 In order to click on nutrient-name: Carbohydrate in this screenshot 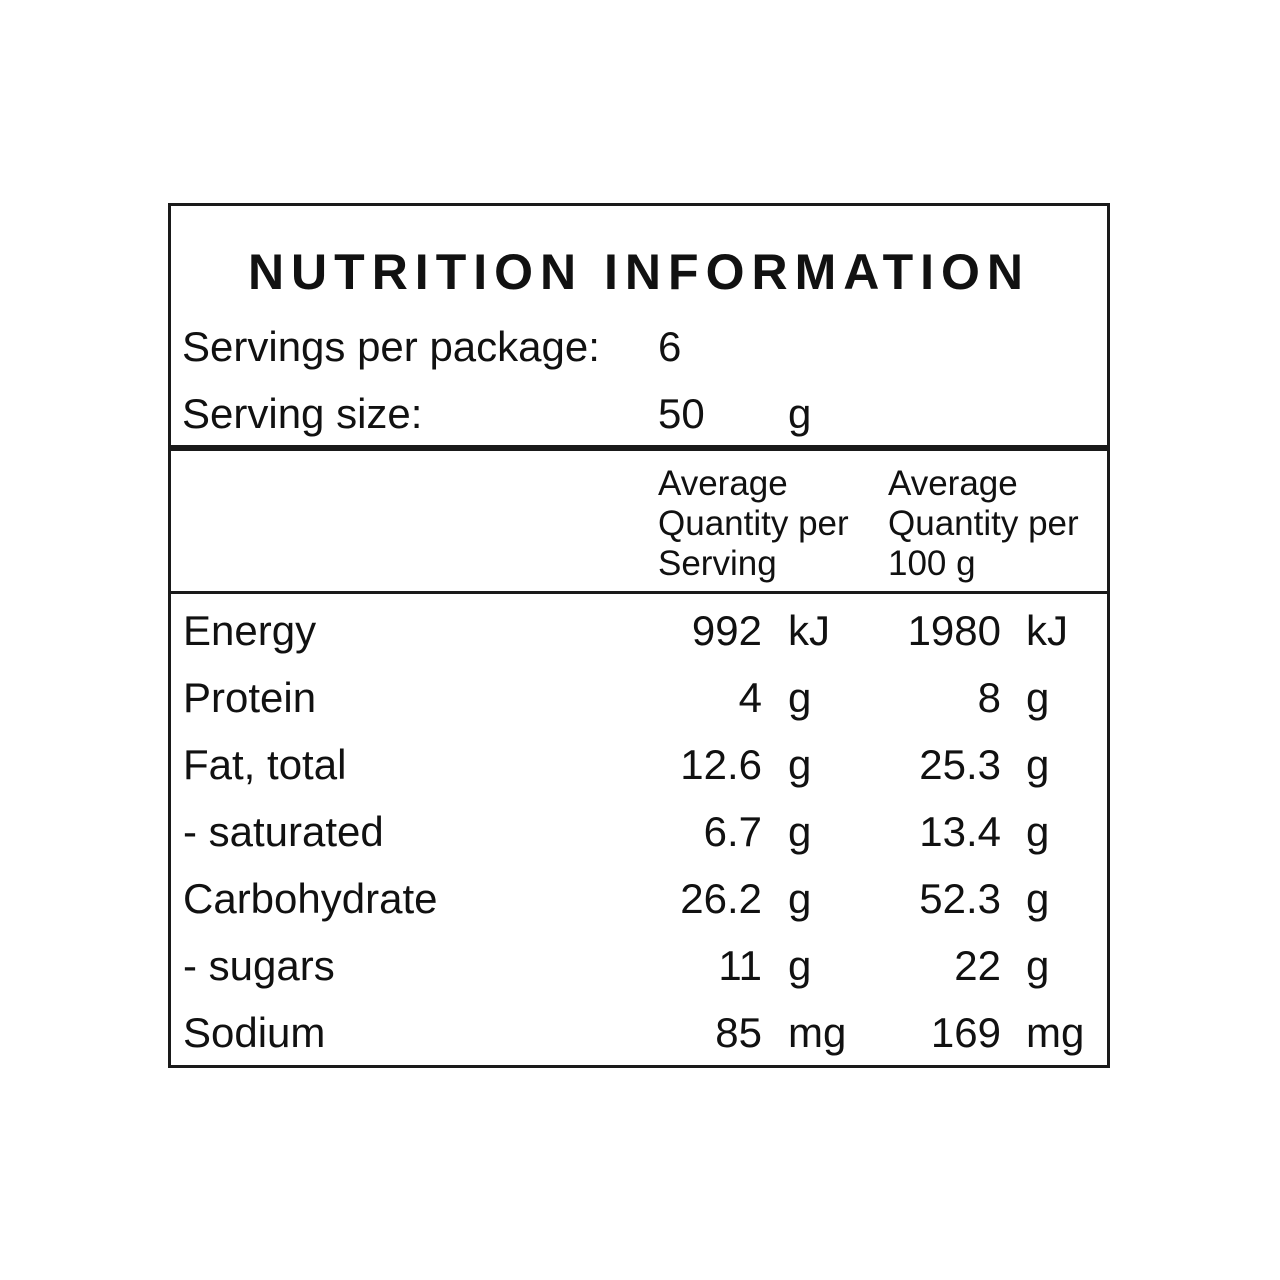, I will do `click(310, 898)`.